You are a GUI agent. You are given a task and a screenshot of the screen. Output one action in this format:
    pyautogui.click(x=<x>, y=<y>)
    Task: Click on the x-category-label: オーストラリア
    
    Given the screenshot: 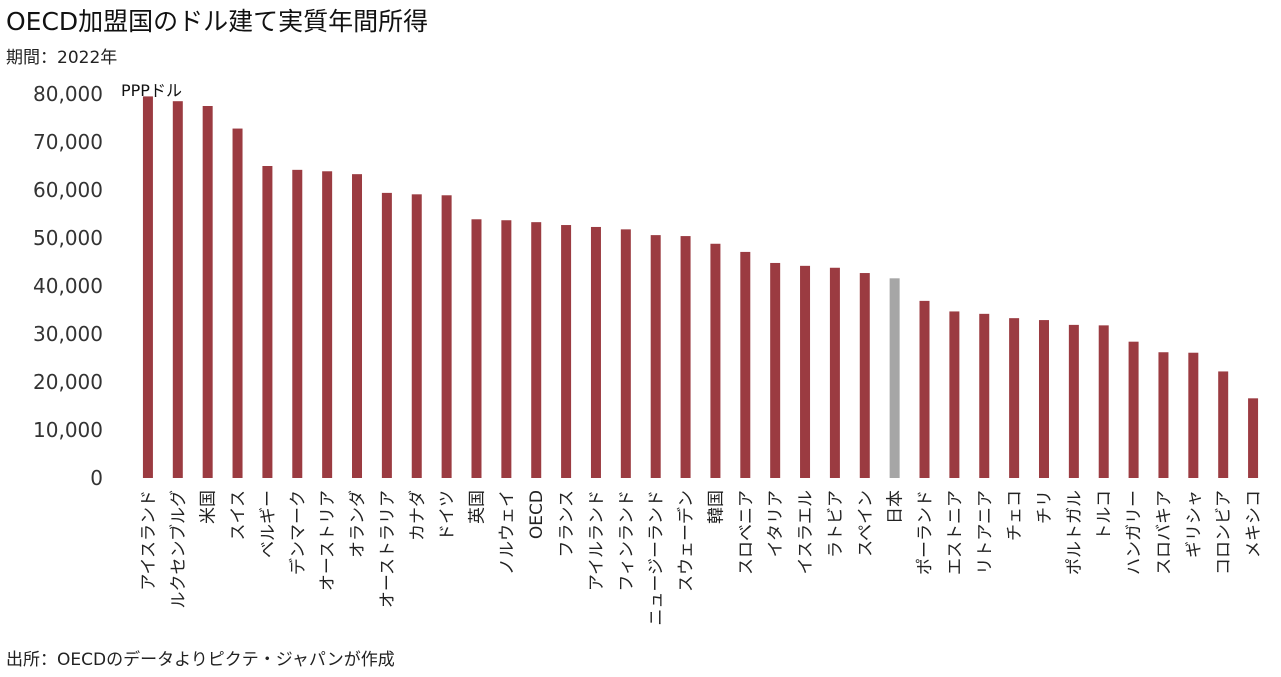 What is the action you would take?
    pyautogui.click(x=388, y=549)
    